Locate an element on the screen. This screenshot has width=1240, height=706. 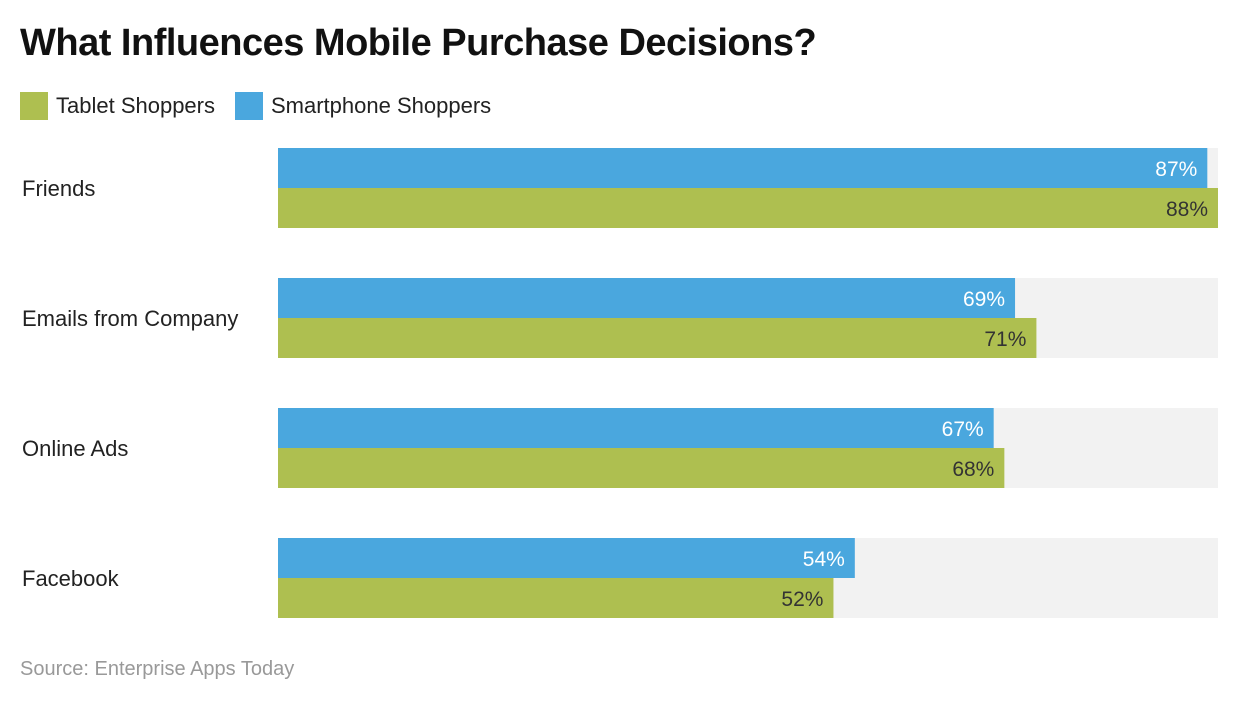
category-label: Emails from Company is located at coordinates (130, 318).